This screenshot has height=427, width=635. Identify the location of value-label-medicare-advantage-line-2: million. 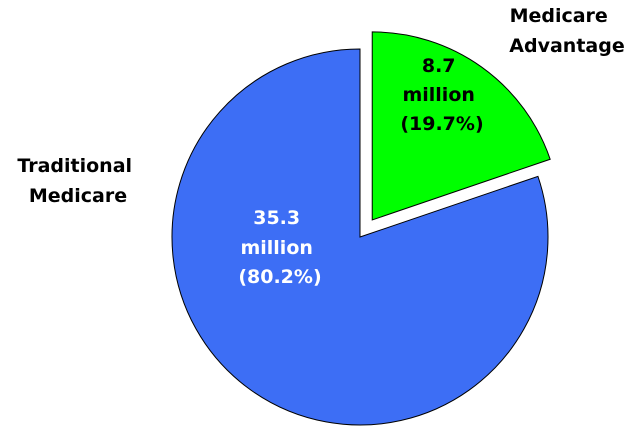
(438, 95).